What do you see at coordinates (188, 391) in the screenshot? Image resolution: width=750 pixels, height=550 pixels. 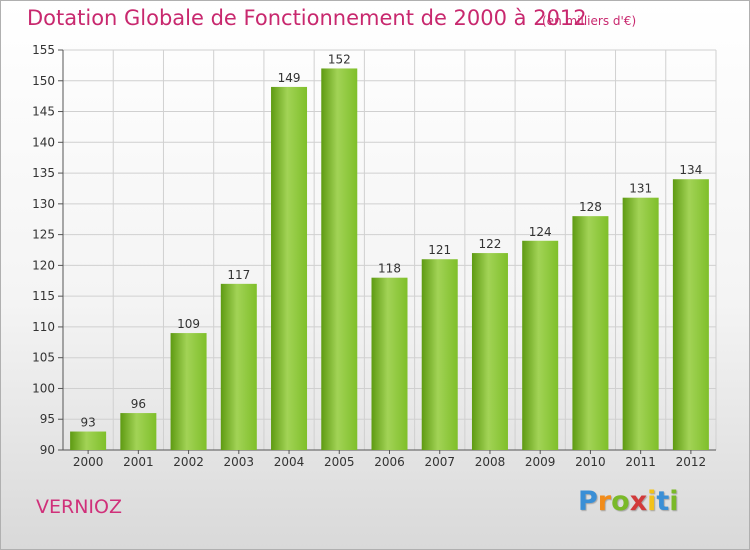 I see `bar-2002` at bounding box center [188, 391].